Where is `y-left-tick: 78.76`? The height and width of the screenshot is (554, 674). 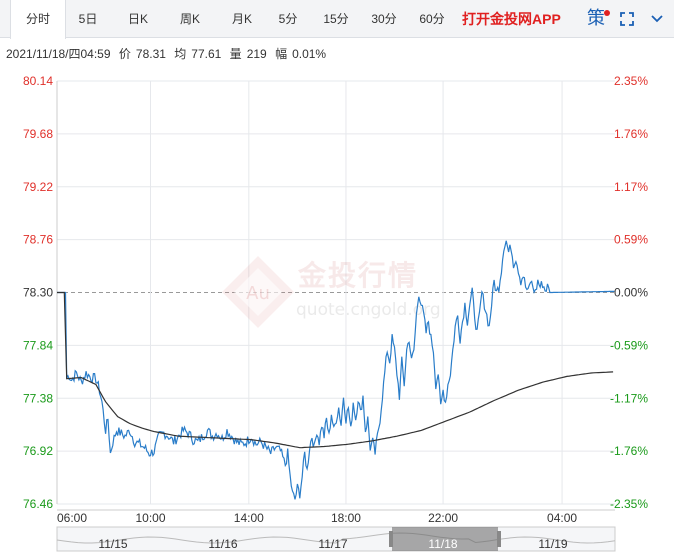 y-left-tick: 78.76 is located at coordinates (38, 240).